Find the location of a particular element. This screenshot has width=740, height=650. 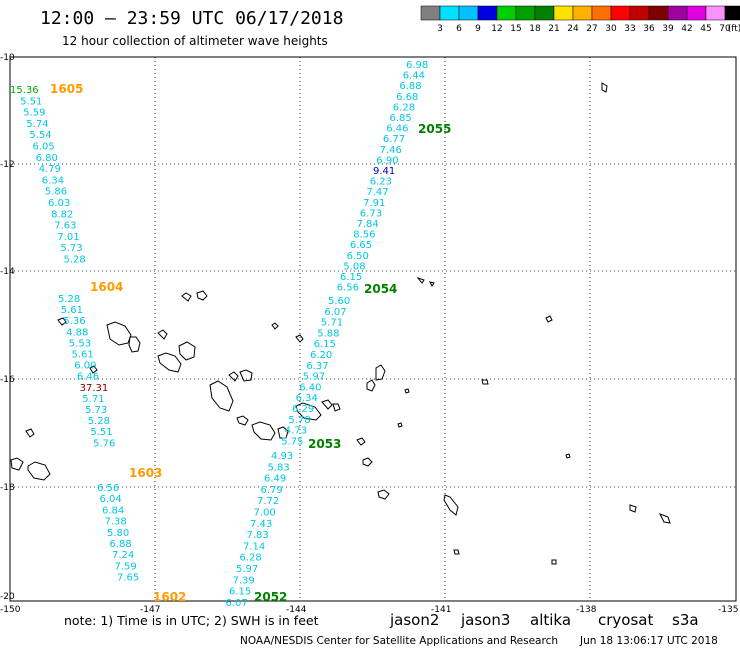

wave-height-value: 6.65 is located at coordinates (361, 245).